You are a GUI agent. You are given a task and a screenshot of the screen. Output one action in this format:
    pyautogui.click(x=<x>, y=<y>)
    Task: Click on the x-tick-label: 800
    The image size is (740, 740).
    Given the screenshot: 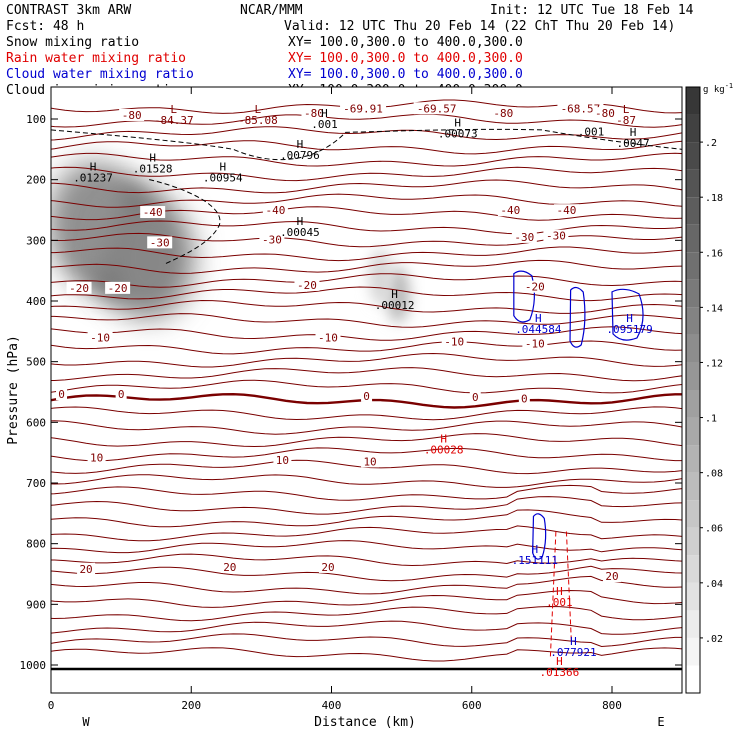 What is the action you would take?
    pyautogui.click(x=612, y=705)
    